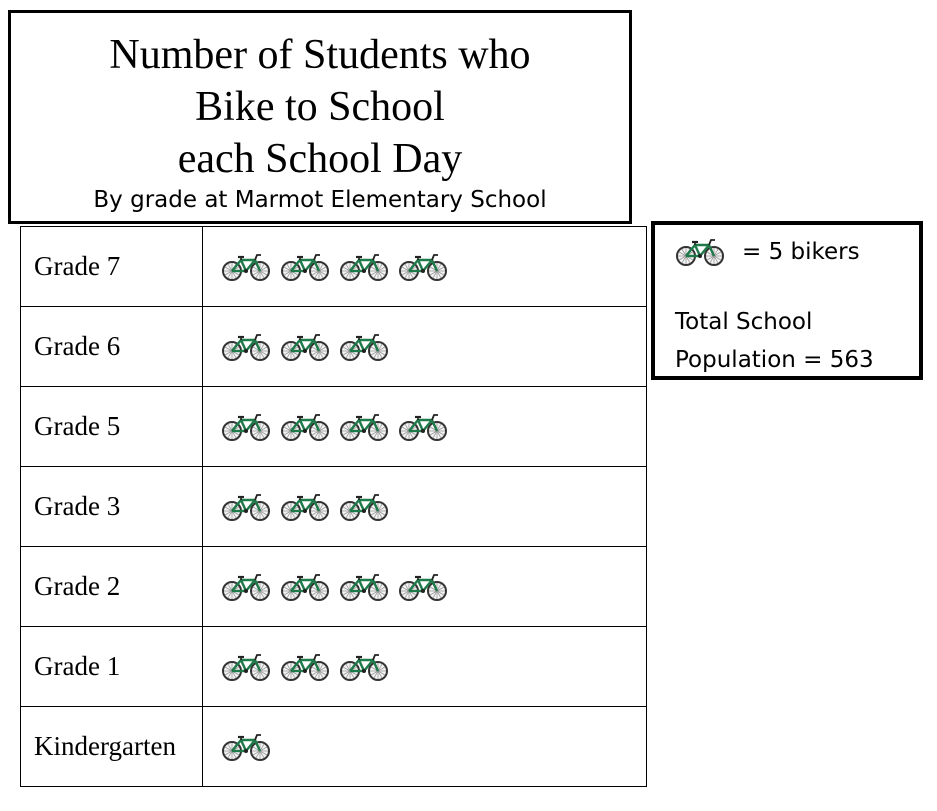 The height and width of the screenshot is (811, 937). I want to click on total-line-1: Total School, so click(744, 322).